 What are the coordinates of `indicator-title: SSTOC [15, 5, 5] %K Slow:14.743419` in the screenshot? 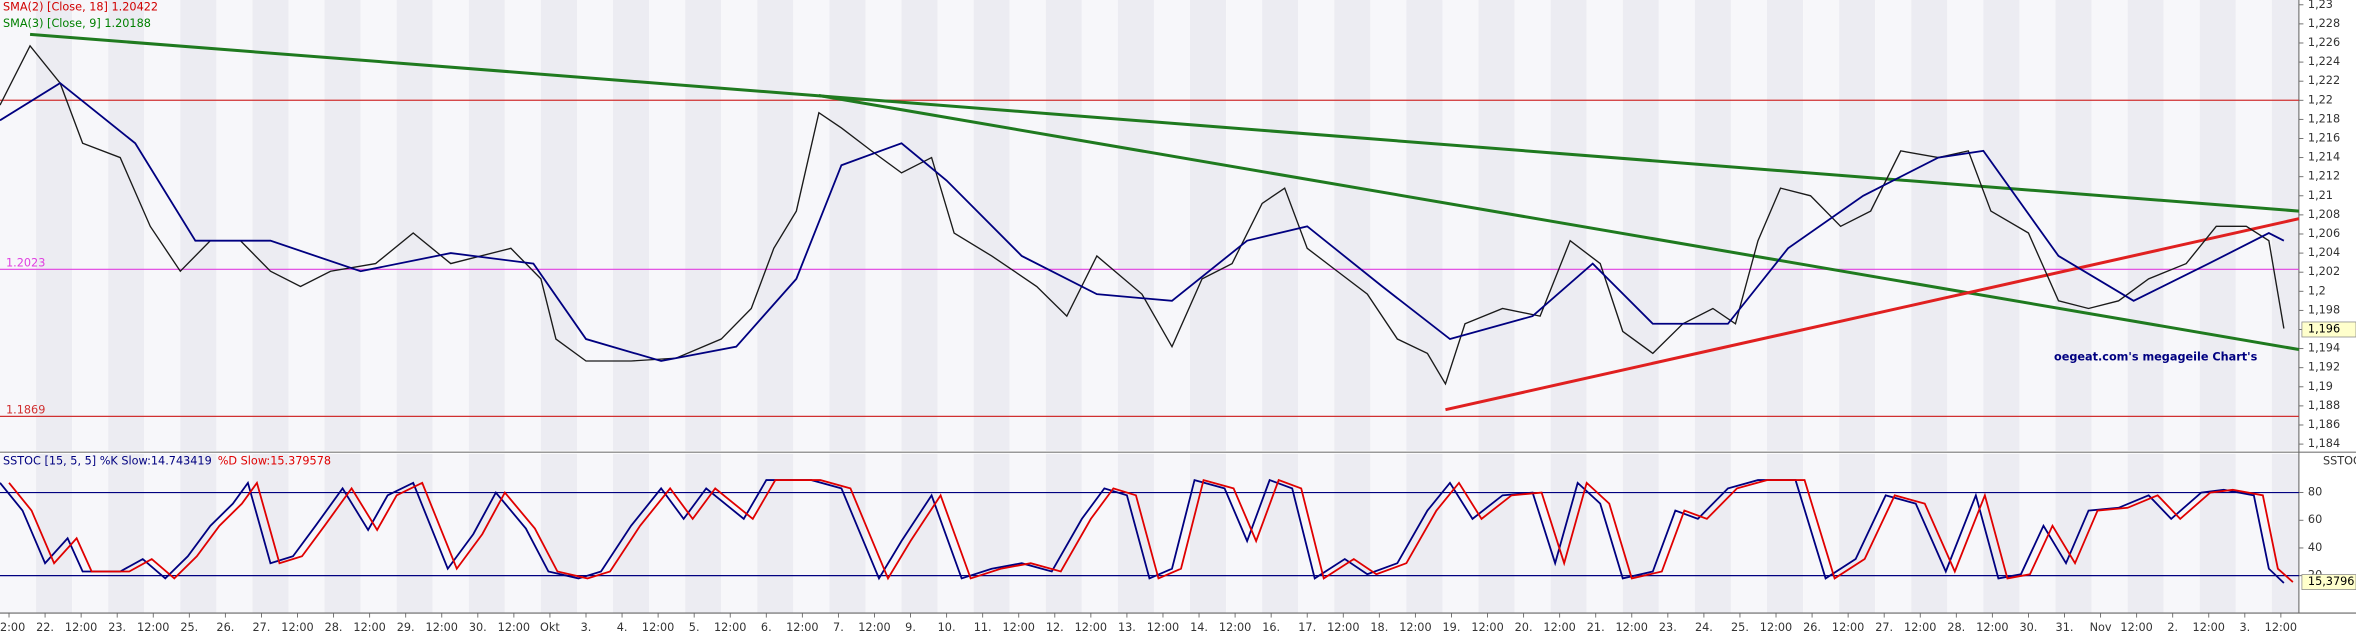 It's located at (107, 460).